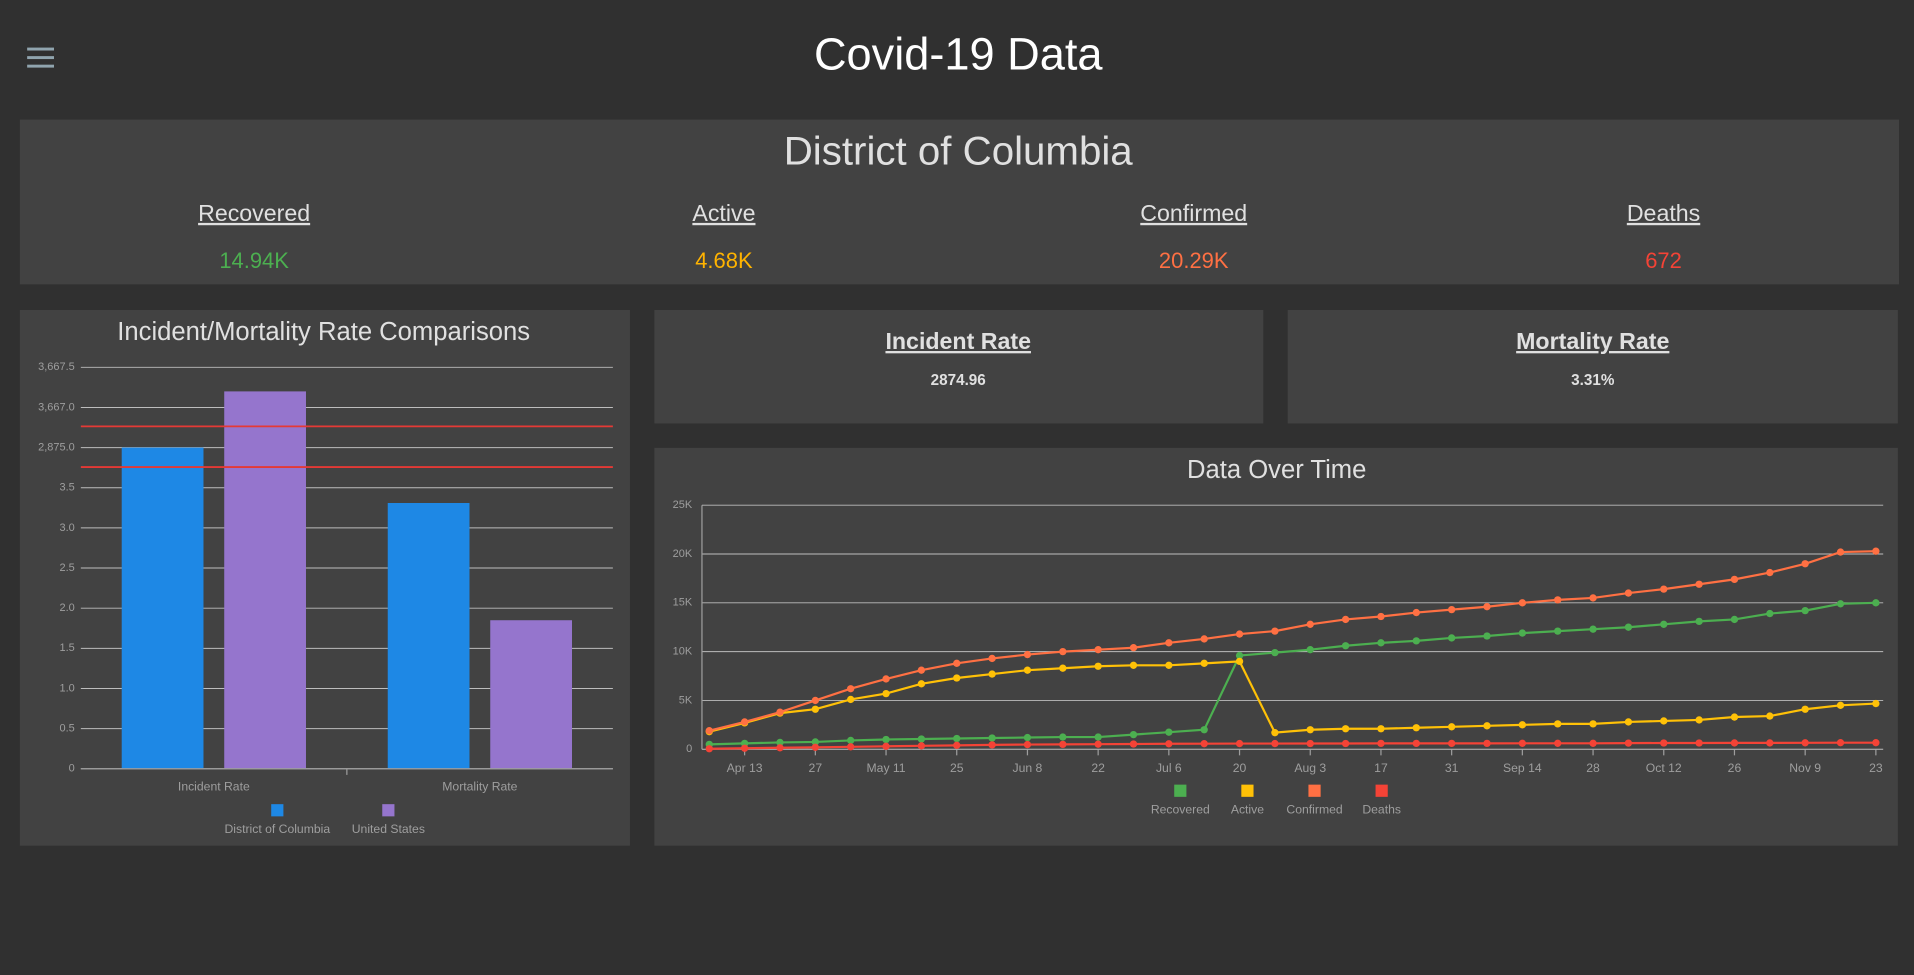 The height and width of the screenshot is (975, 1914). I want to click on summary-title: District of Columbia, so click(959, 150).